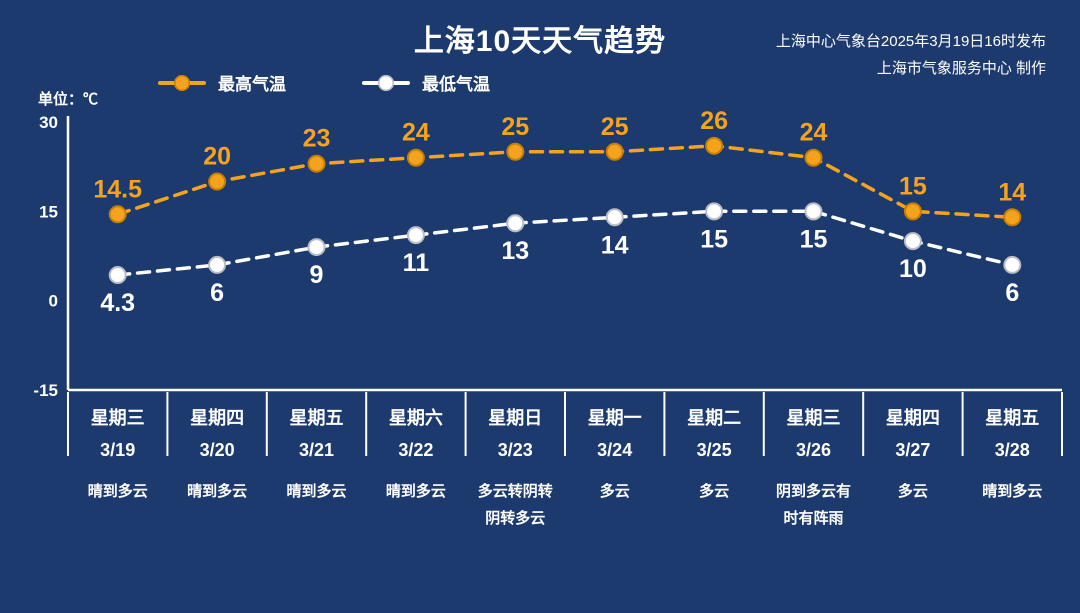 The width and height of the screenshot is (1080, 613). I want to click on high-temp-value-label: 20, so click(217, 157).